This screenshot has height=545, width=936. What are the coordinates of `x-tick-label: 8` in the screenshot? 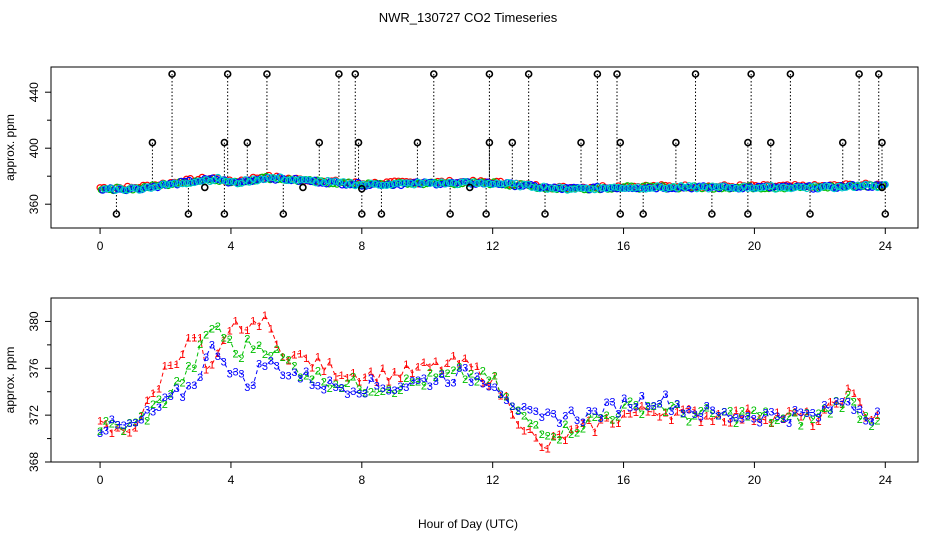 It's located at (361, 480).